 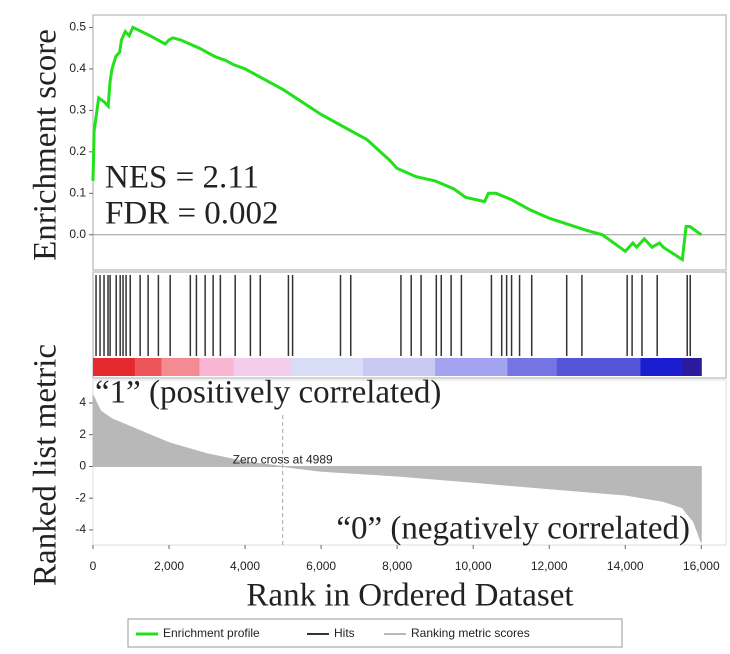 I want to click on y-tick-label: 2, so click(x=82, y=434).